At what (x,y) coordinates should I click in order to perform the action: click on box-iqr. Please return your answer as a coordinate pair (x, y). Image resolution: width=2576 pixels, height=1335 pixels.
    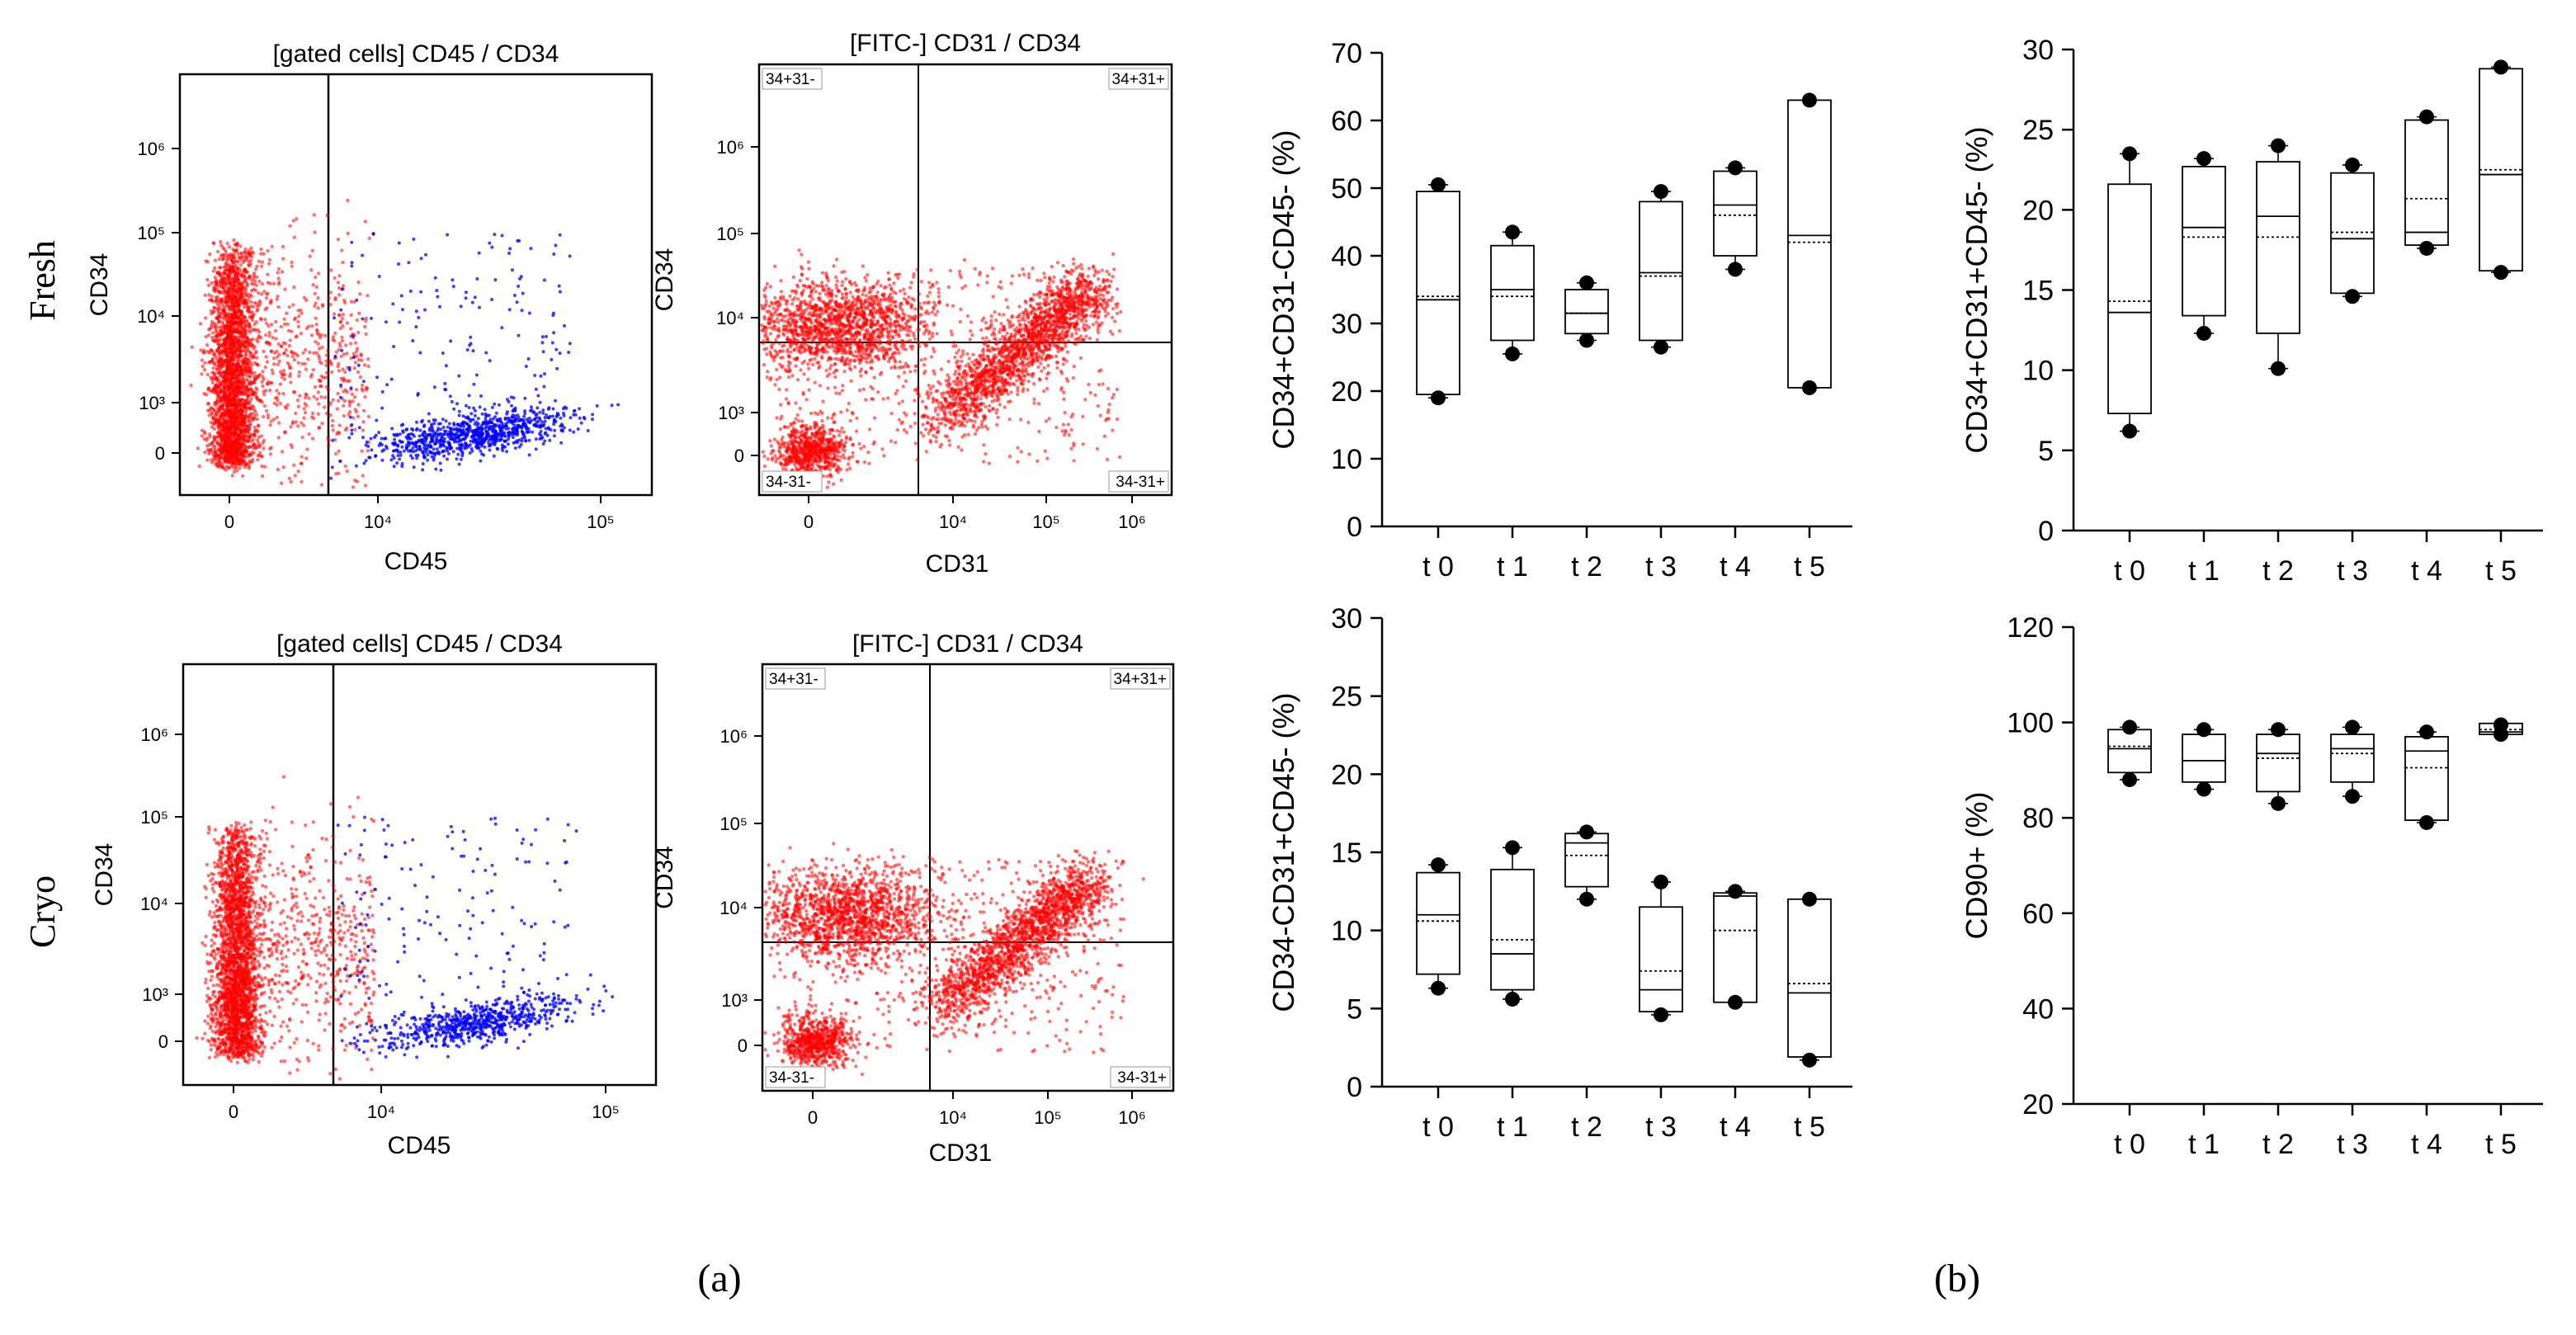
    Looking at the image, I should click on (2129, 751).